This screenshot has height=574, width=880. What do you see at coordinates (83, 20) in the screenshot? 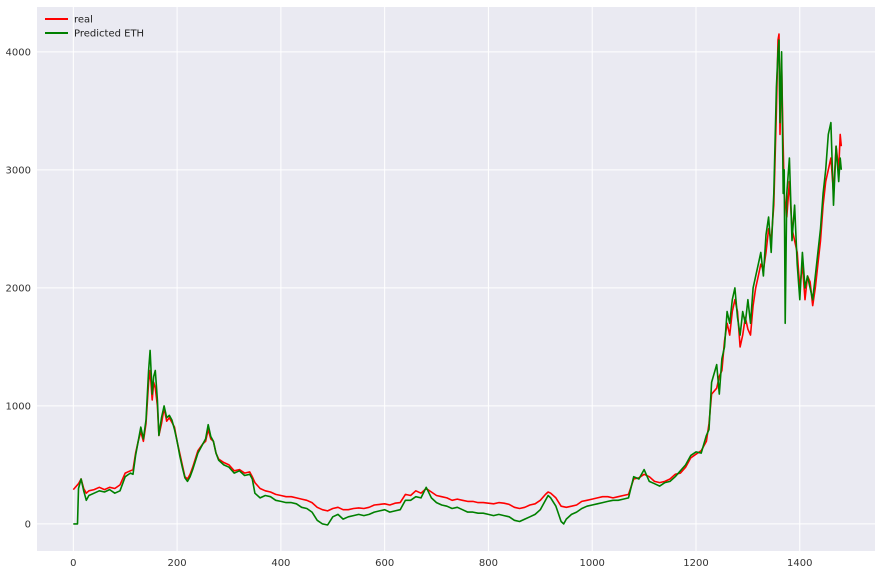
I see `legend-label: real` at bounding box center [83, 20].